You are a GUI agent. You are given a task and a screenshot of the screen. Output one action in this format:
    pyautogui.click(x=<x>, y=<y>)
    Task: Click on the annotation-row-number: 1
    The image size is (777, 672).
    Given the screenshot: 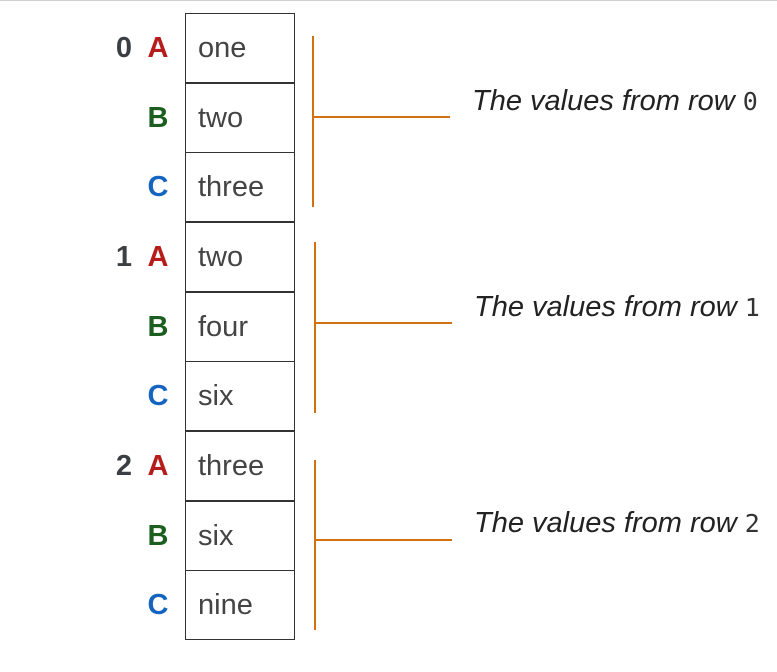 What is the action you would take?
    pyautogui.click(x=752, y=307)
    